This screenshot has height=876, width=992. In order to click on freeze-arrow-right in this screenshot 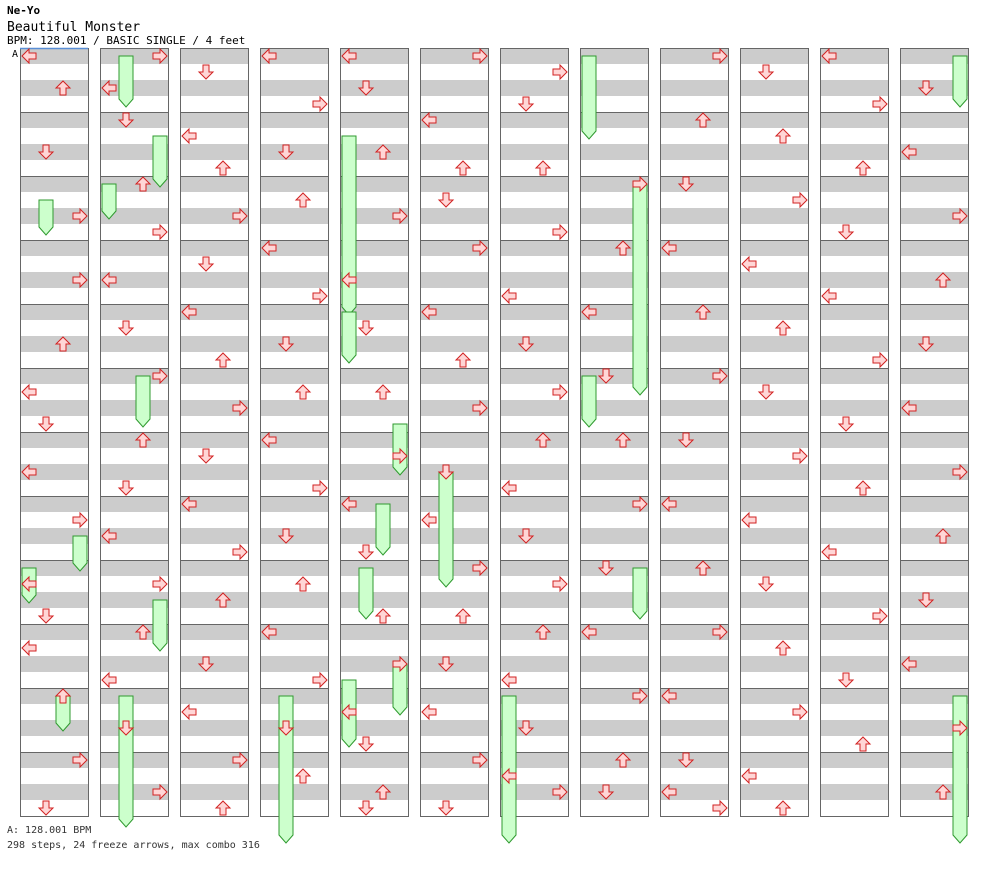, I will do `click(160, 161)`.